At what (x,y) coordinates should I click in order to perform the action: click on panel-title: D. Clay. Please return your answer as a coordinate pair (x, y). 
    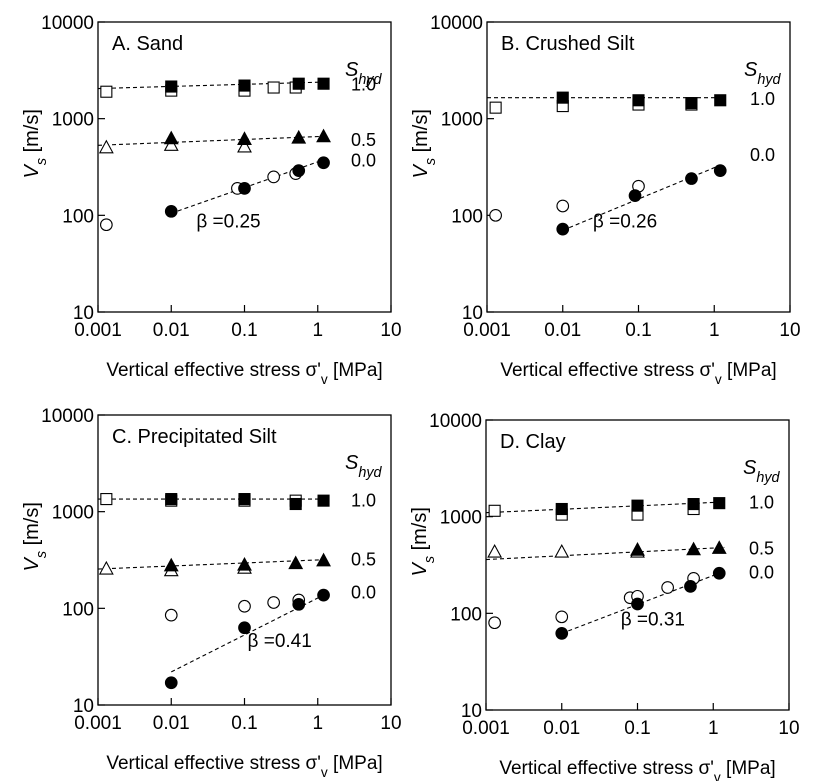
    Looking at the image, I should click on (533, 442).